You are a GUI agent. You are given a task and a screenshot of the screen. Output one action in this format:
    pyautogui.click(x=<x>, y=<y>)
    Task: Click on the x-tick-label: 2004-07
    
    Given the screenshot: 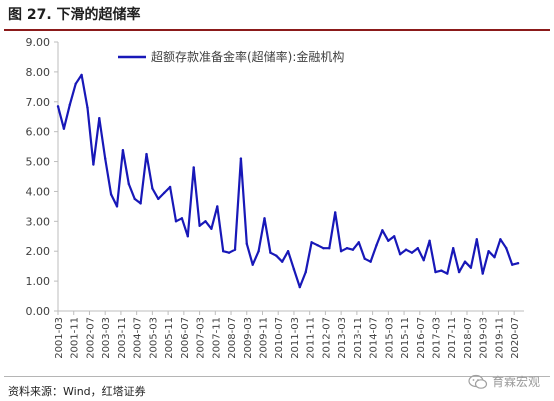 What is the action you would take?
    pyautogui.click(x=138, y=338)
    